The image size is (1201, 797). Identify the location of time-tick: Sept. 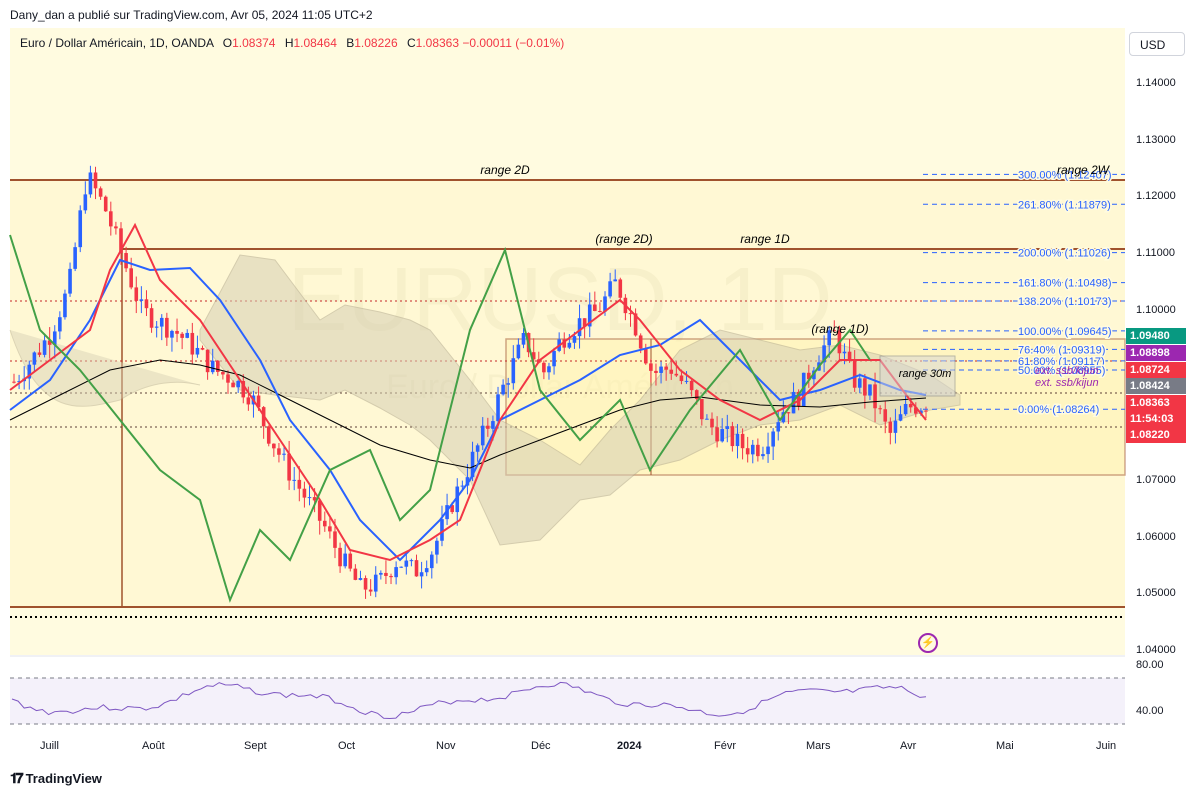
(255, 746).